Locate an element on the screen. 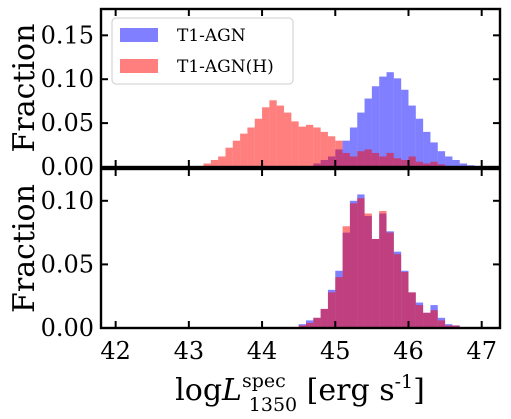  bottom-xtick-label: 44 is located at coordinates (262, 351).